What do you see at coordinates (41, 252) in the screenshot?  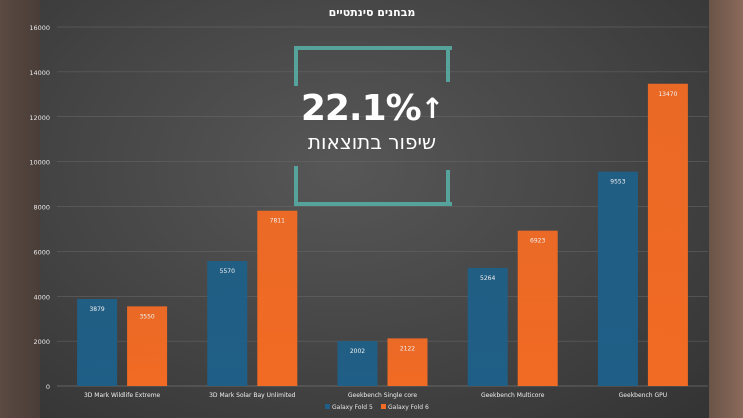 I see `y-tick-label: 6000` at bounding box center [41, 252].